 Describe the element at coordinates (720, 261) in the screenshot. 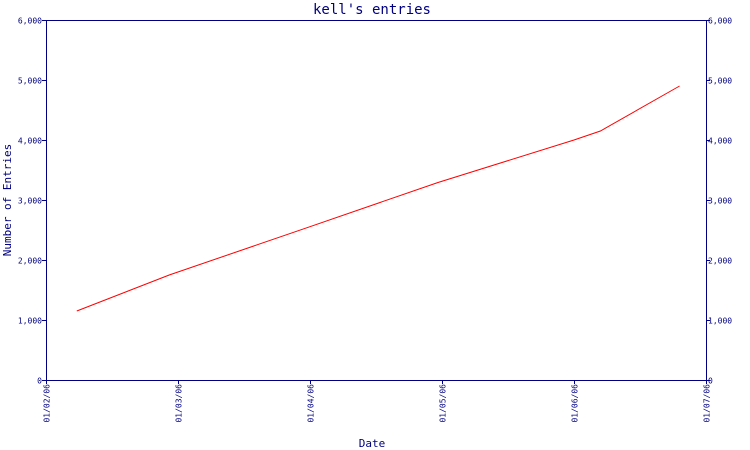

I see `y-tick-label-right: 2,000` at that location.